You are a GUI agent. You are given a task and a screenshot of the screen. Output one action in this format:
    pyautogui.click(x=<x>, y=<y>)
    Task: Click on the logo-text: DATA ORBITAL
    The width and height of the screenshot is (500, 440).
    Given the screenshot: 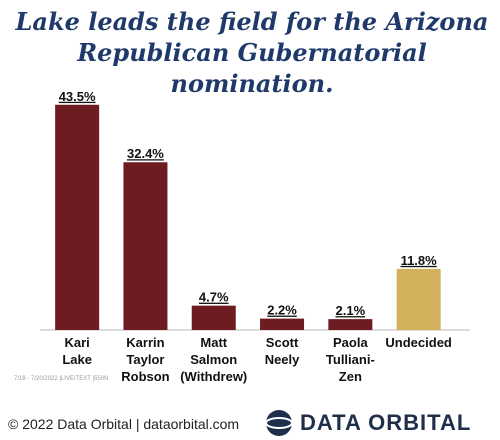 What is the action you would take?
    pyautogui.click(x=386, y=422)
    